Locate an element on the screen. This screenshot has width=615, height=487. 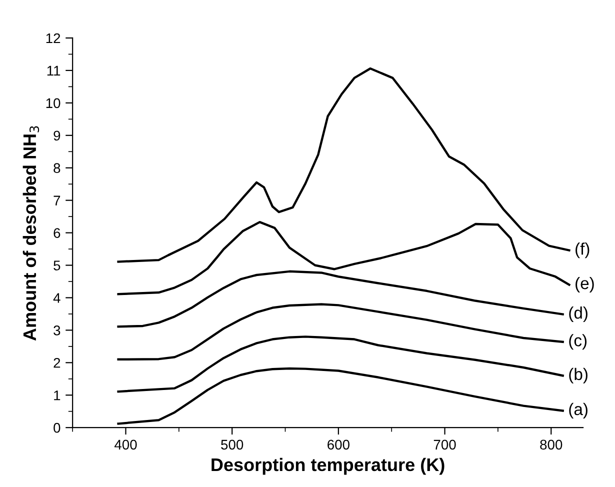
x-tick-label: 600 is located at coordinates (339, 445).